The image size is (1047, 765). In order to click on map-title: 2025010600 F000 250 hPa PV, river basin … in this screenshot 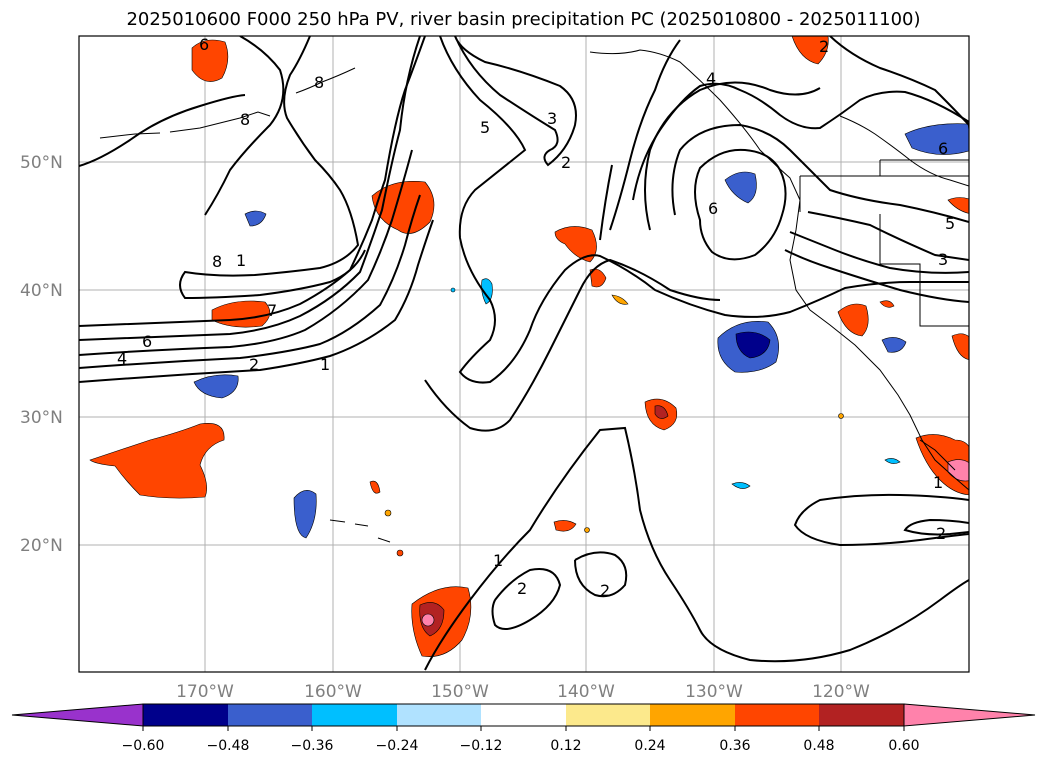, I will do `click(523, 19)`.